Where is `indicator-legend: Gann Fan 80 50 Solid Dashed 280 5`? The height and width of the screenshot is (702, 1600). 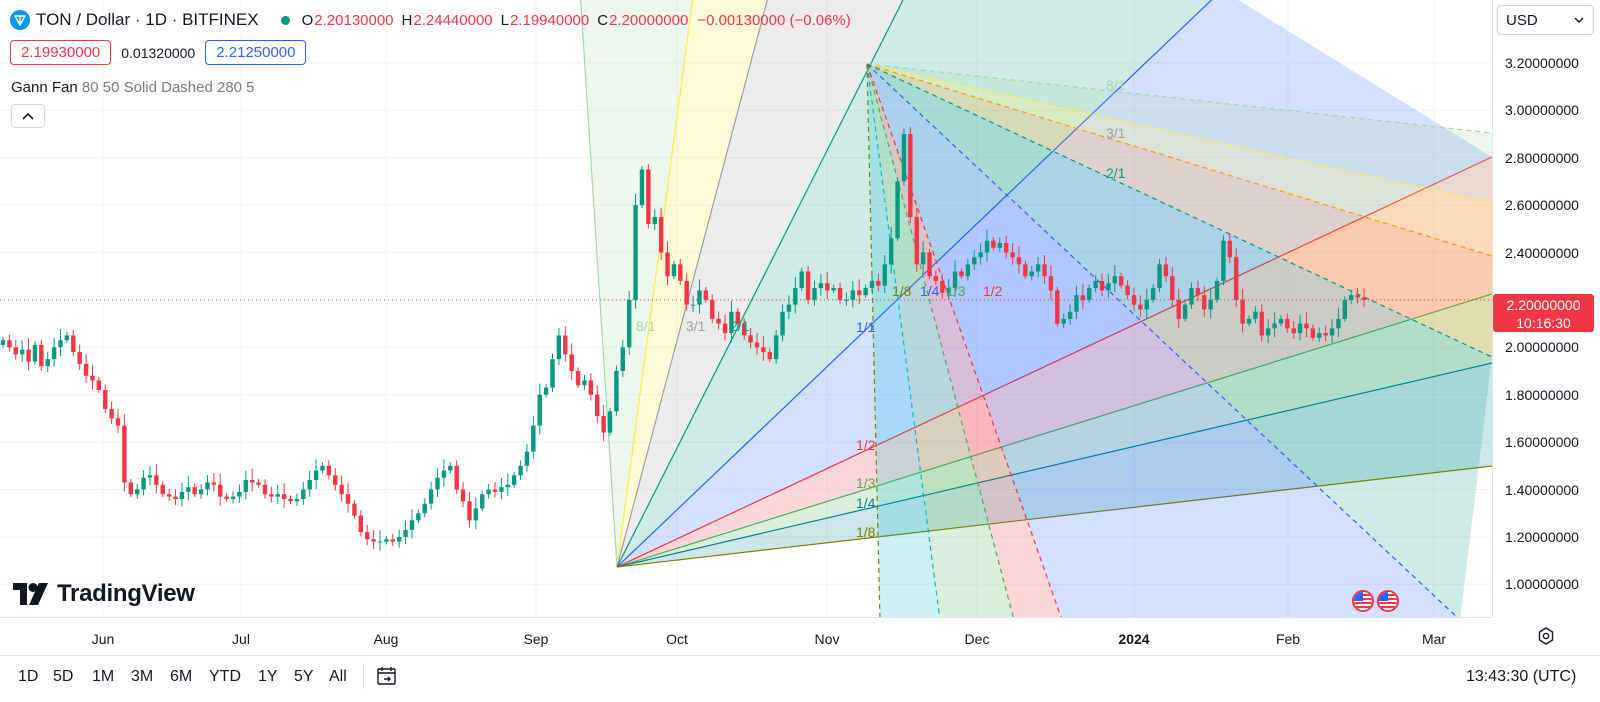 indicator-legend: Gann Fan 80 50 Solid Dashed 280 5 is located at coordinates (133, 87).